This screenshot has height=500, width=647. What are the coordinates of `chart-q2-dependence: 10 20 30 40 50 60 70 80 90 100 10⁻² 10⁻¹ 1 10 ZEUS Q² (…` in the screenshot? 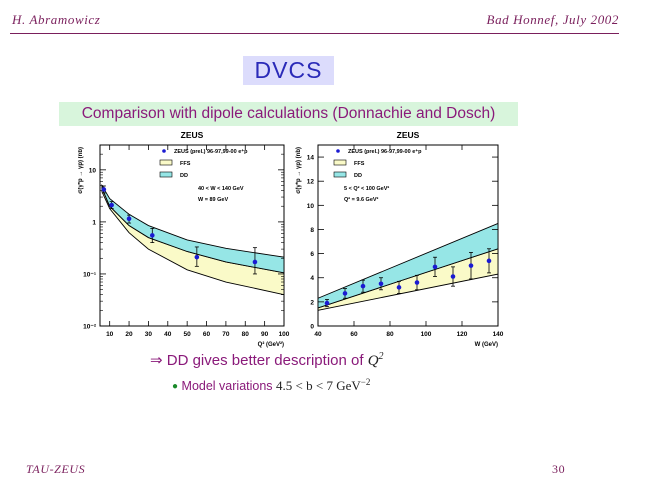 It's located at (184, 239).